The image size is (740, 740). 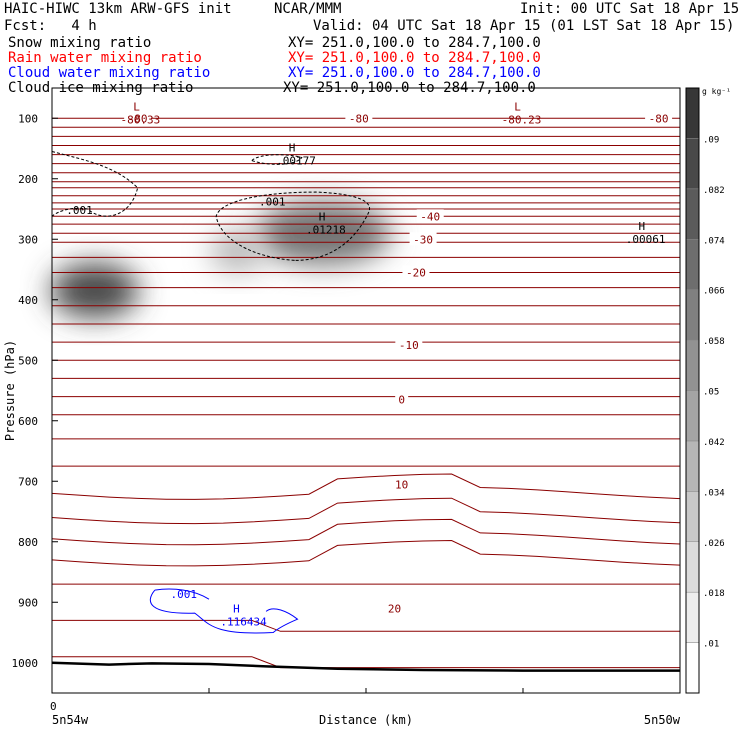 I want to click on extremum-letter-1: L, so click(x=517, y=106).